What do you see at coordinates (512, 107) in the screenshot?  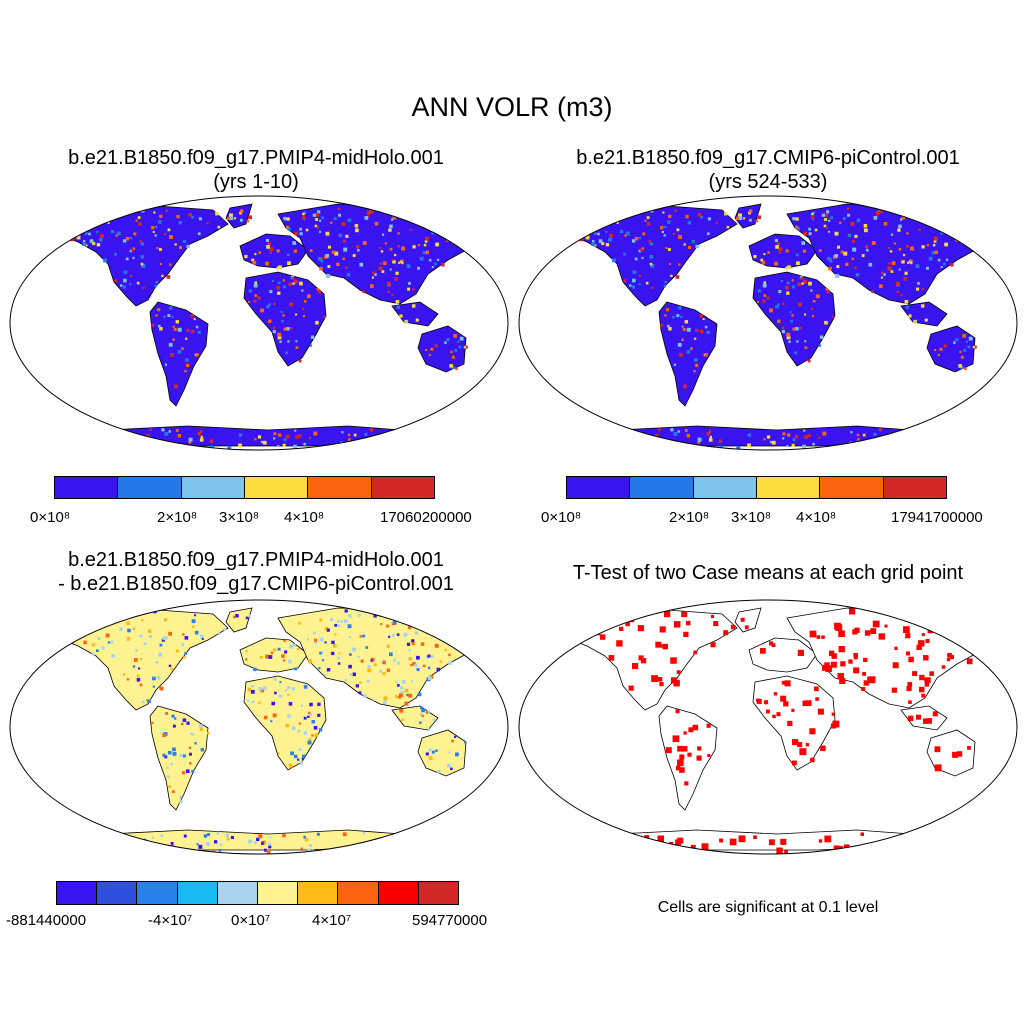 I see `figure-title: ANN VOLR (m3)` at bounding box center [512, 107].